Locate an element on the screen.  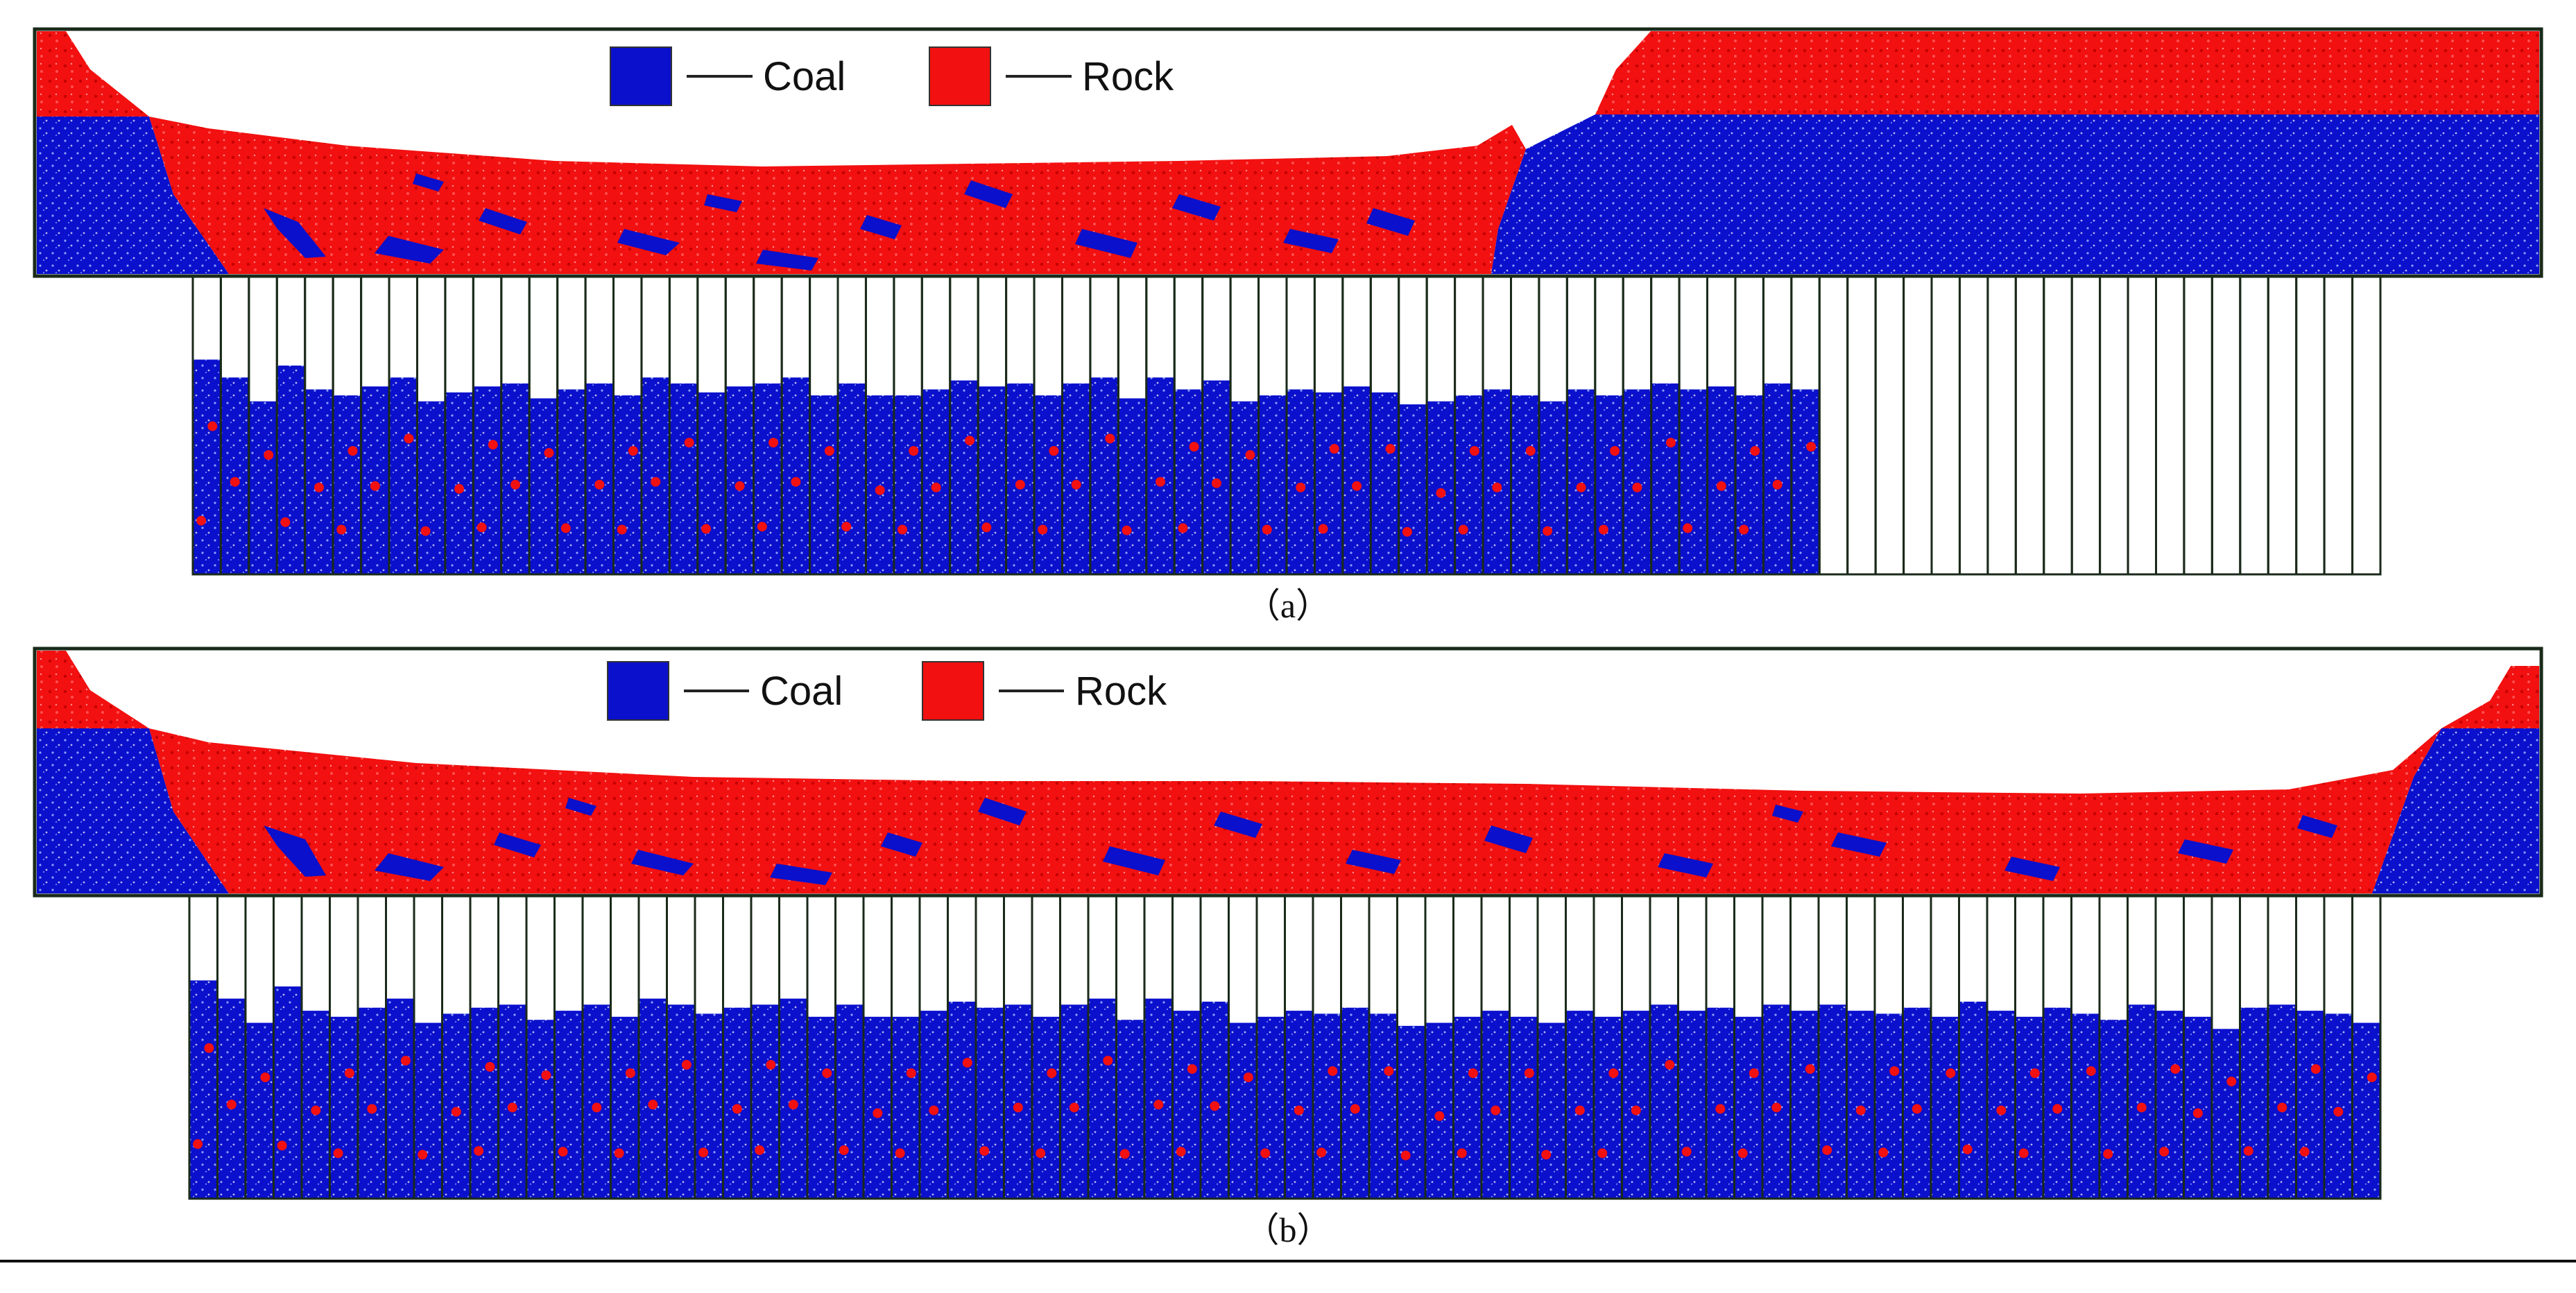
rock-cap-left-b is located at coordinates (93, 689).